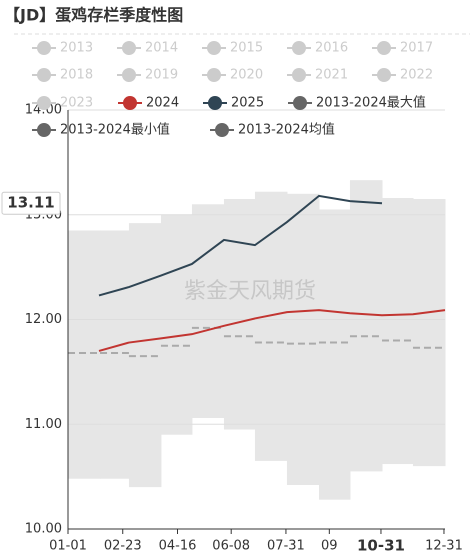  What do you see at coordinates (331, 75) in the screenshot?
I see `legend-label: 2021` at bounding box center [331, 75].